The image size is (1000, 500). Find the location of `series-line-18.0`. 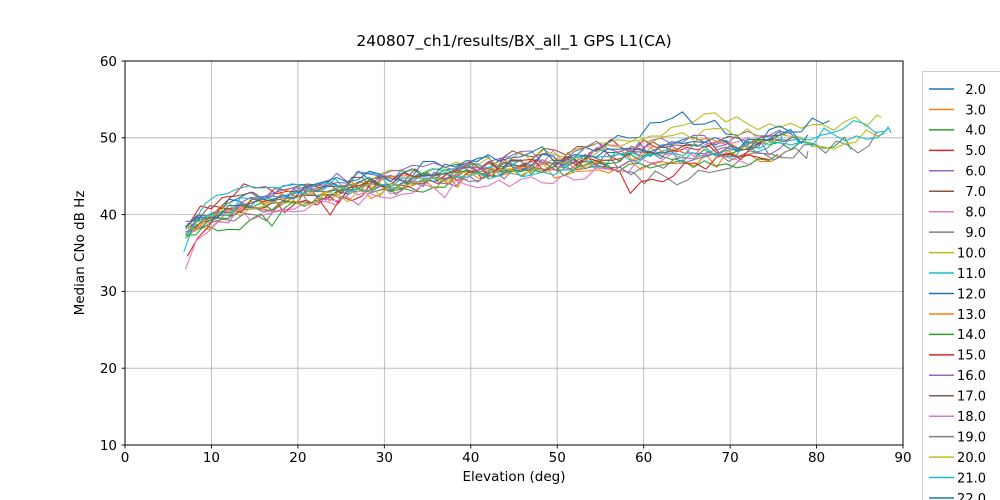

series-line-18.0 is located at coordinates (468, 211).